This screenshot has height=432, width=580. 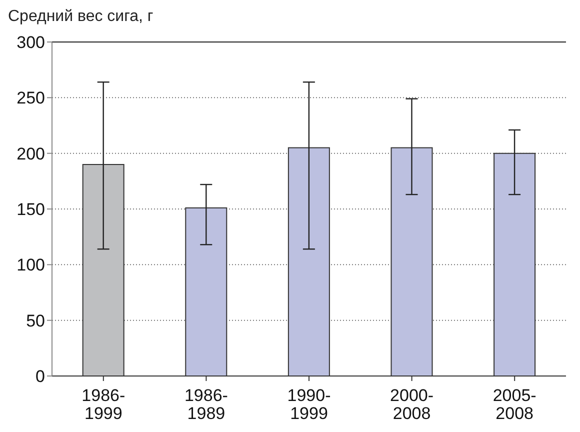 I want to click on x-tick-label: 2005-2008, so click(x=514, y=404).